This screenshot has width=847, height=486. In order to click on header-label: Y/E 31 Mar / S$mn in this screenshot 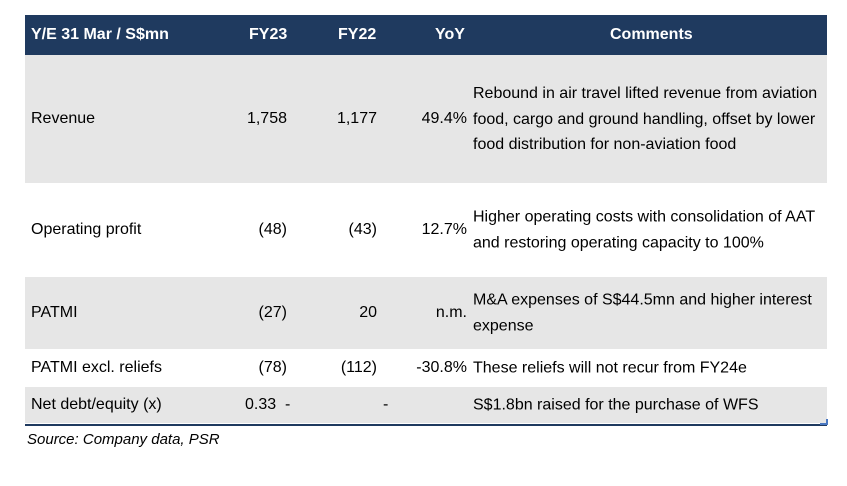, I will do `click(100, 34)`.